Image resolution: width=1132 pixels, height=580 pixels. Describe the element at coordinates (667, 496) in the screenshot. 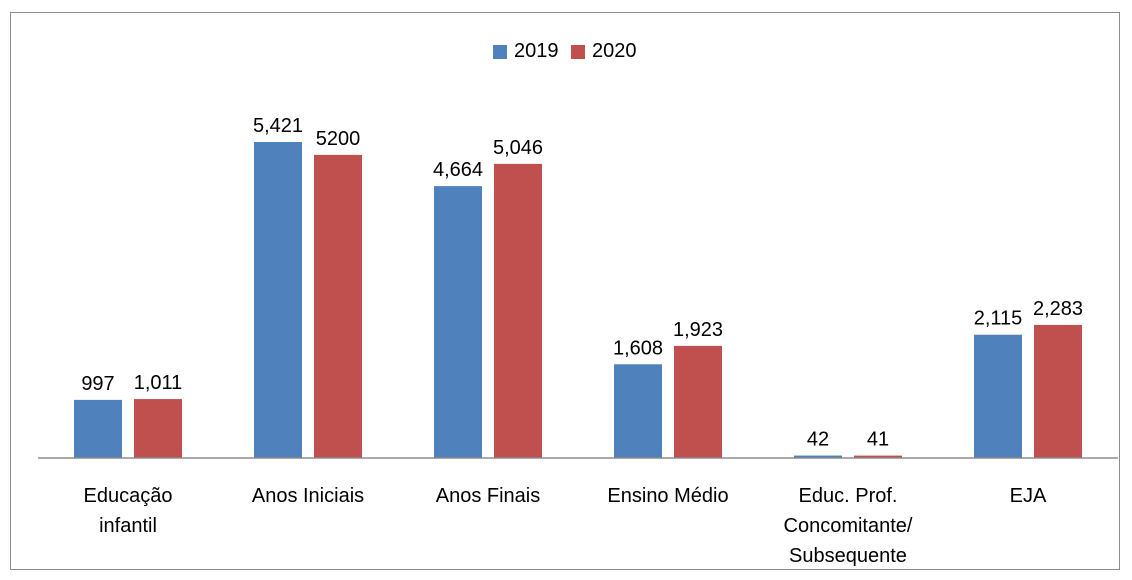

I see `category-label-3: Ensino Médio` at that location.